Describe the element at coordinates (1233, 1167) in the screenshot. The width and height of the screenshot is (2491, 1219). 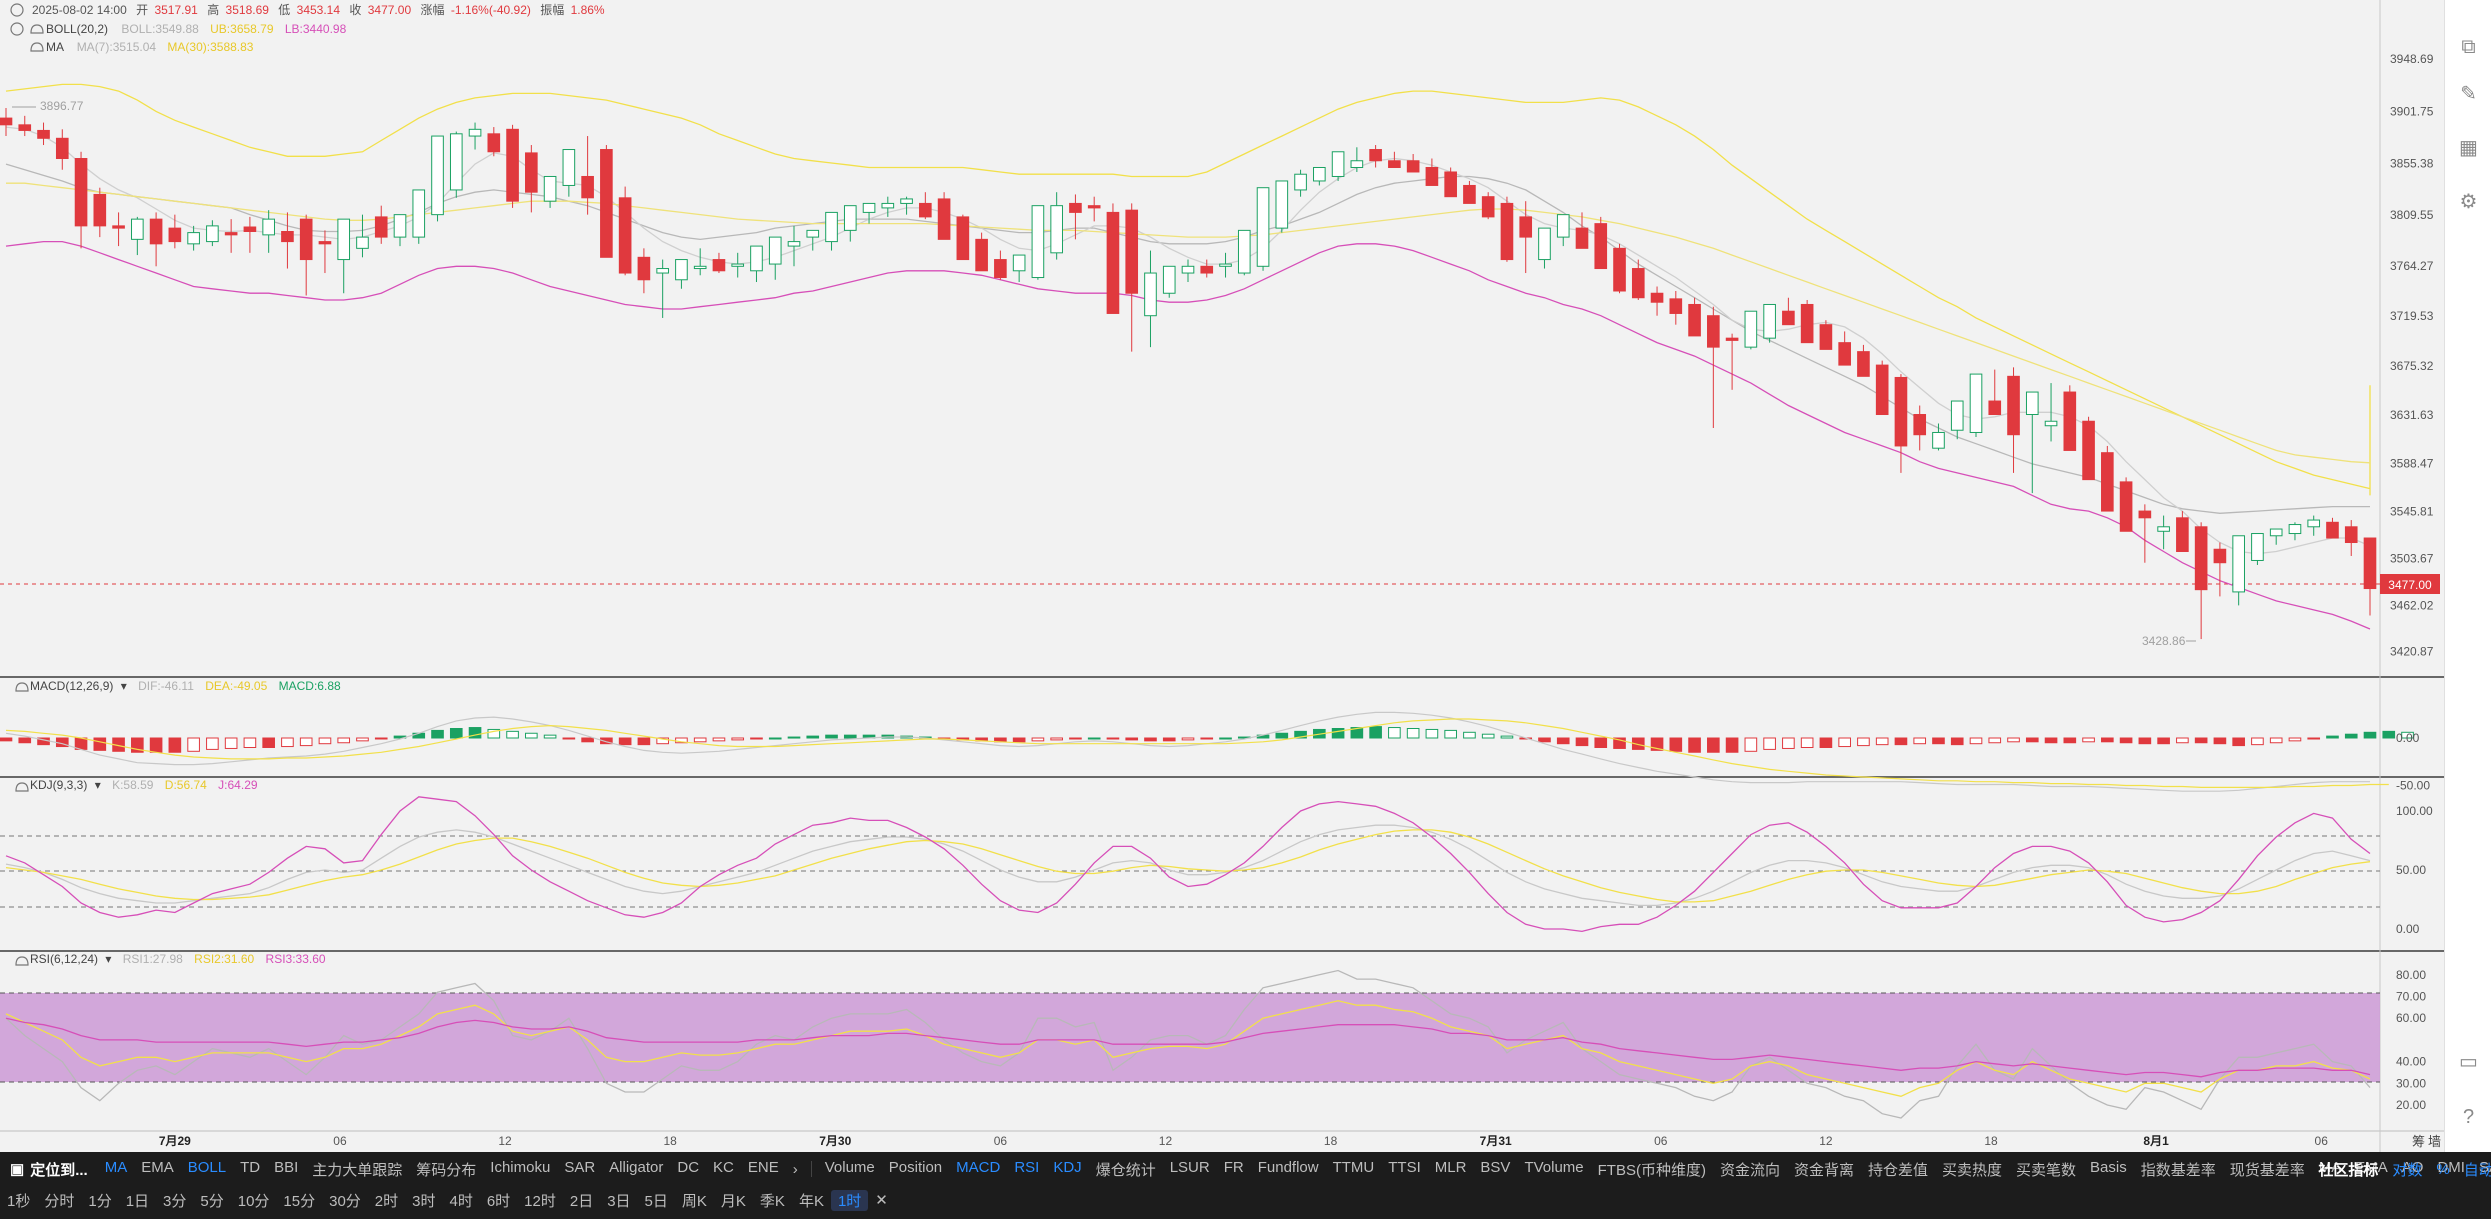
I see `indicator-tab-sub: FR` at that location.